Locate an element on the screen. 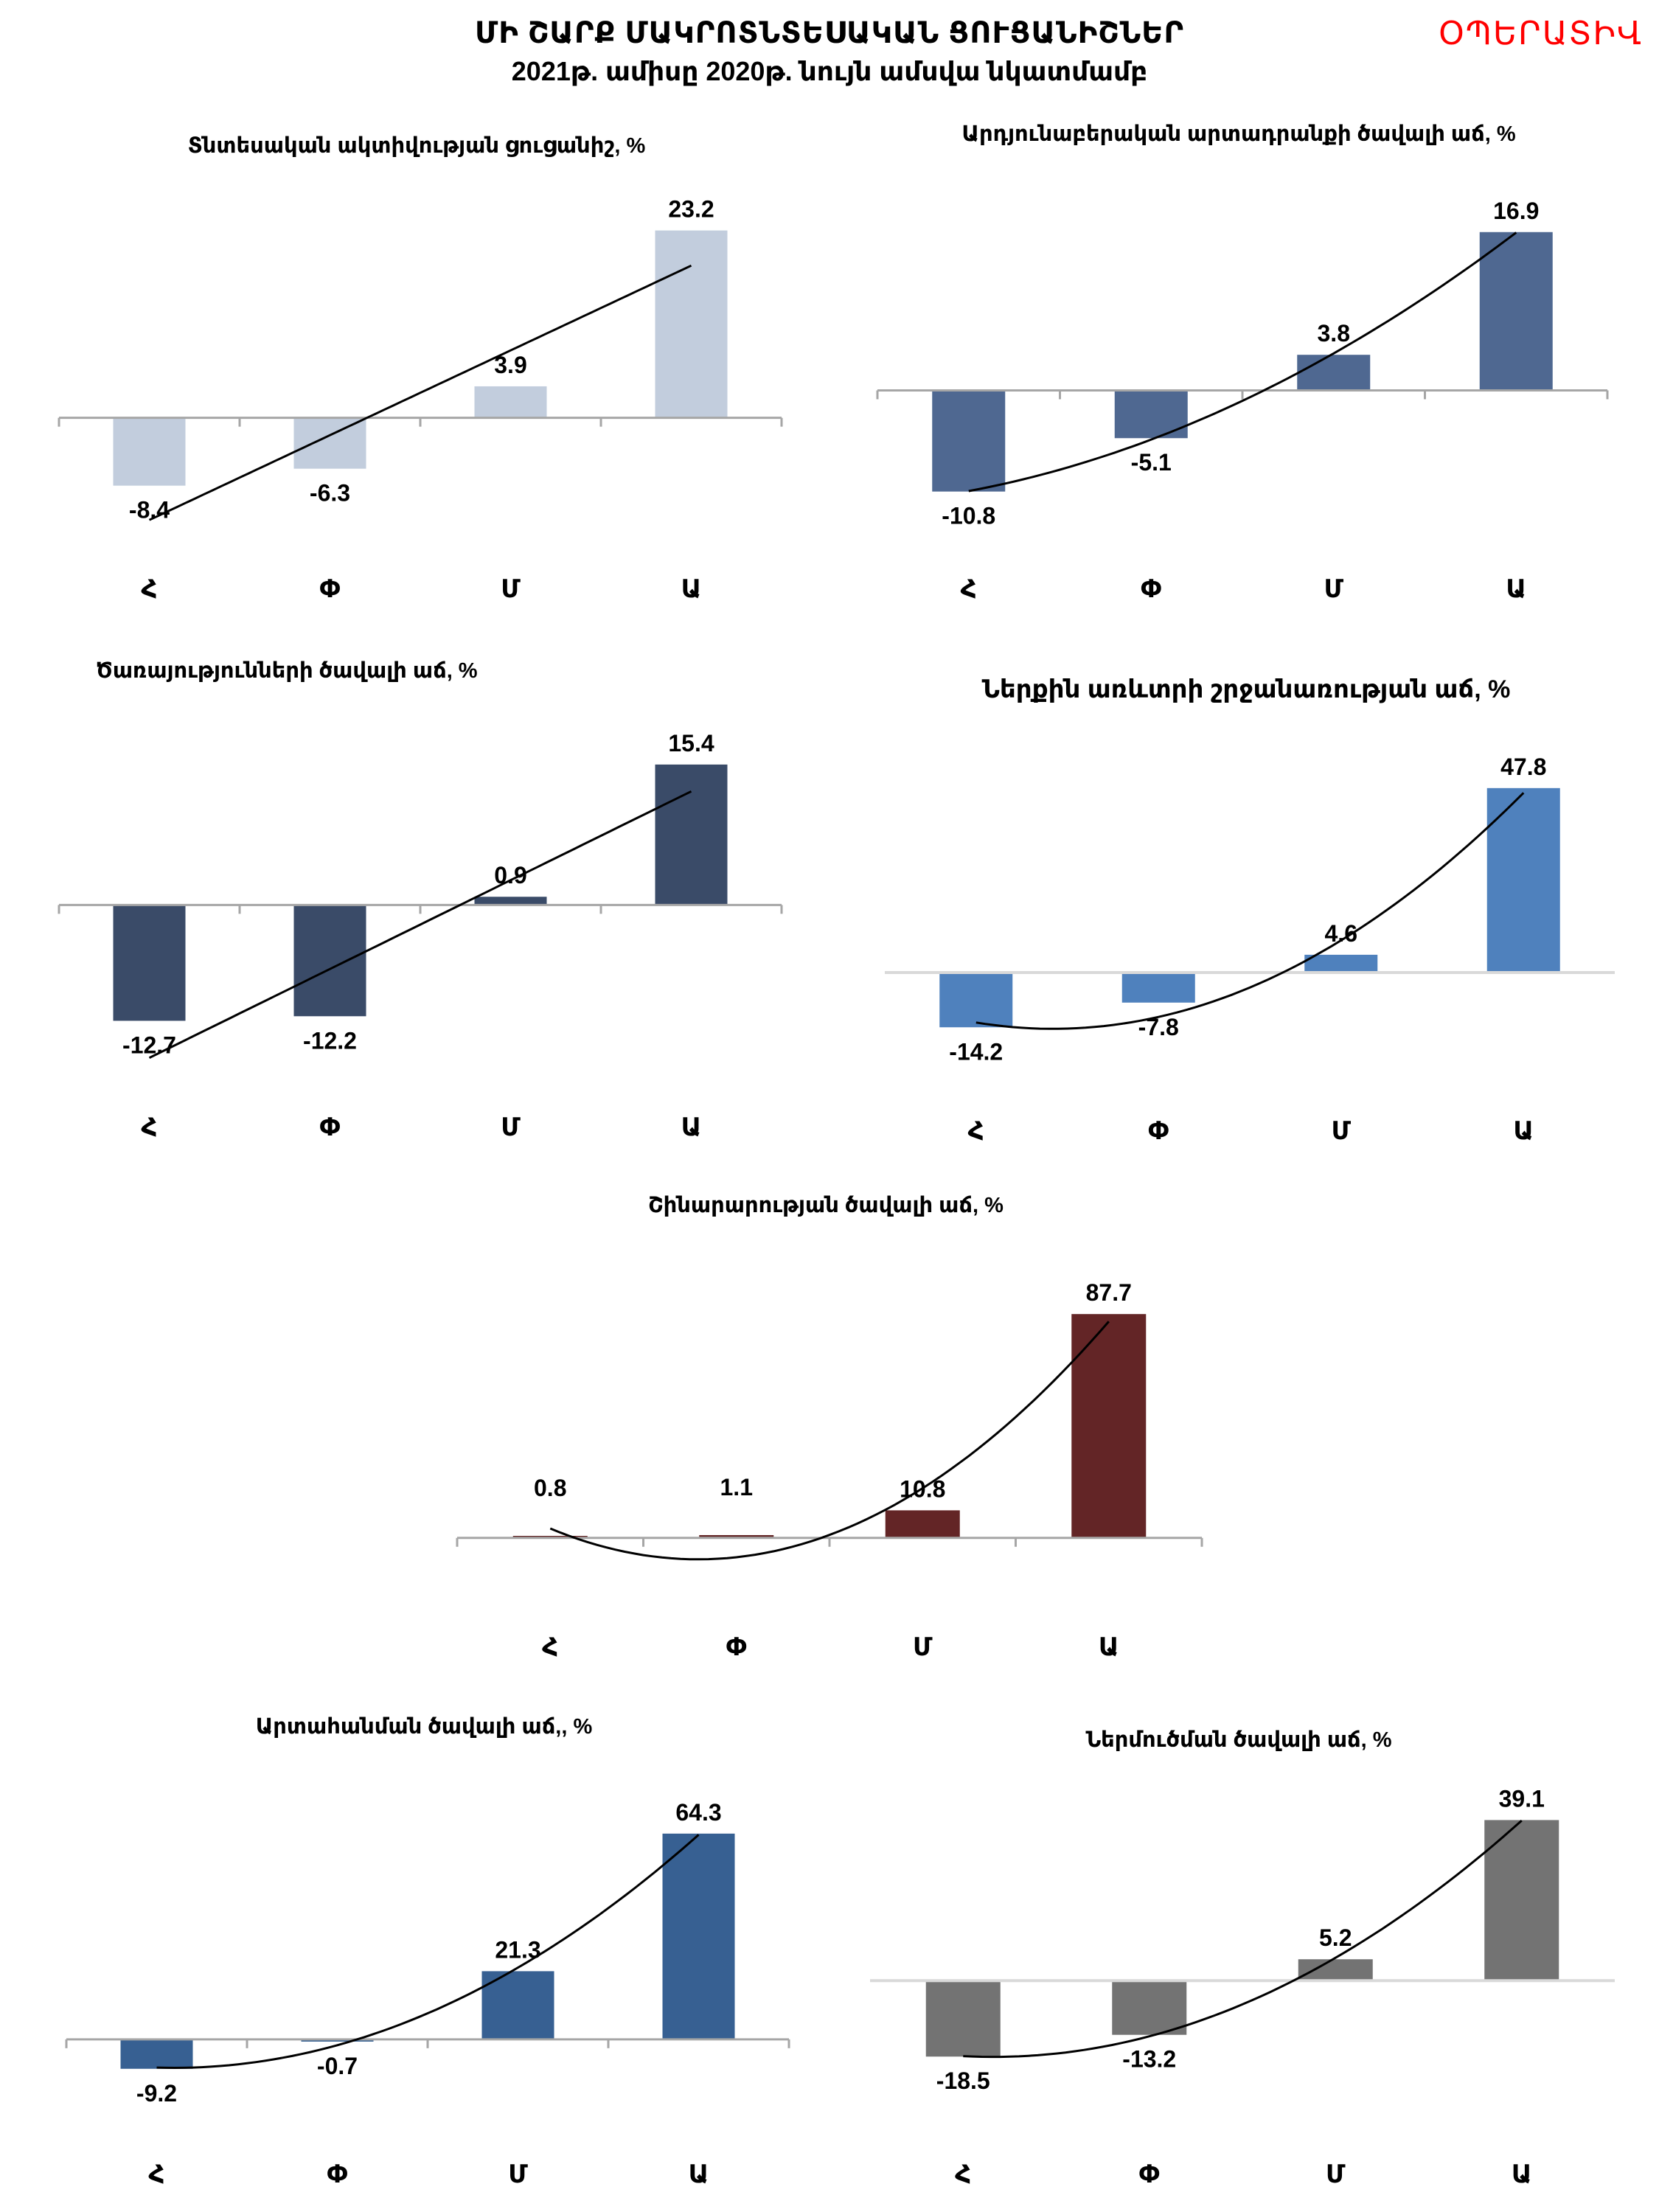 This screenshot has height=2212, width=1659. chart-title: Ծառայությունների ծավալի աճ, % is located at coordinates (287, 671).